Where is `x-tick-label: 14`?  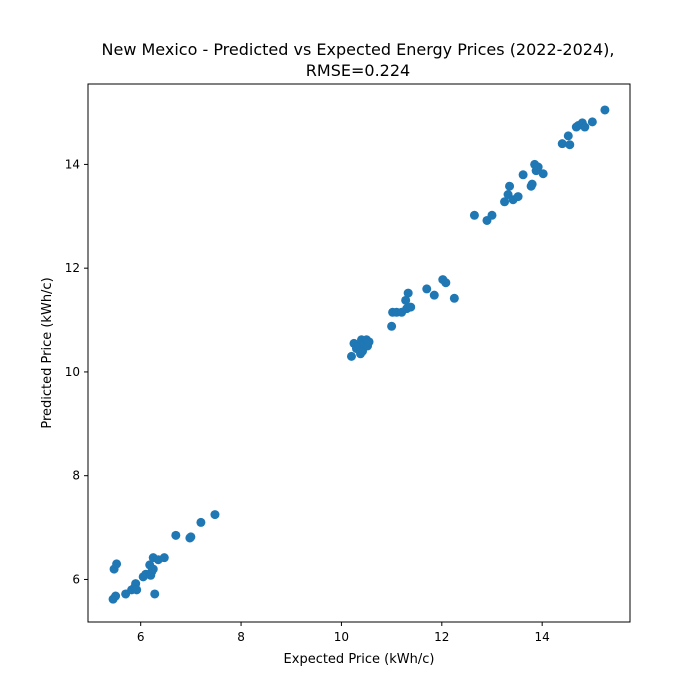 x-tick-label: 14 is located at coordinates (542, 637).